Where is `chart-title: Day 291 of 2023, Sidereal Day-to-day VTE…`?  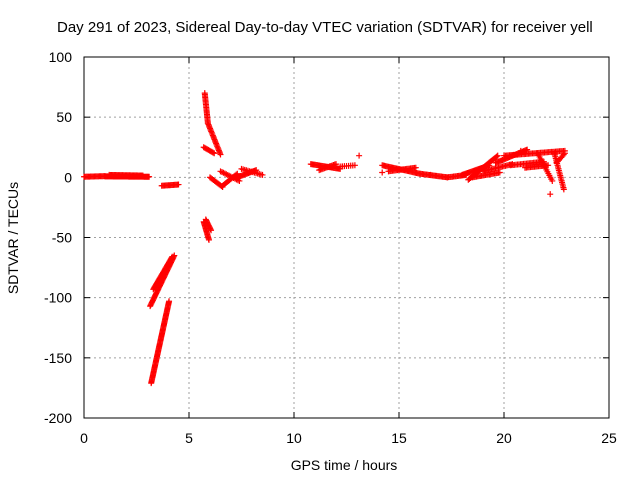
chart-title: Day 291 of 2023, Sidereal Day-to-day VTE… is located at coordinates (325, 27).